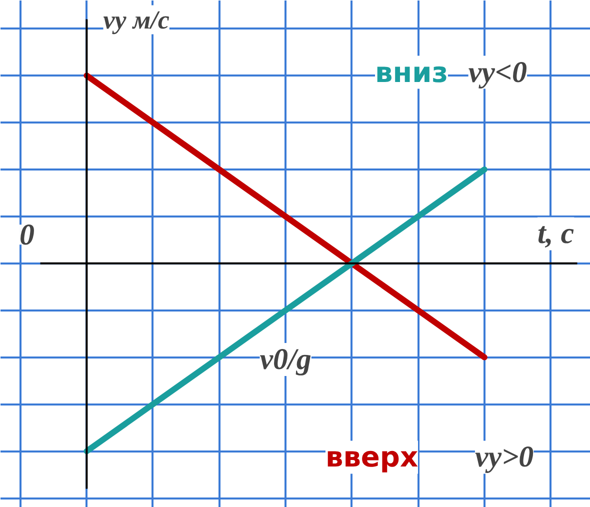  Describe the element at coordinates (498, 72) in the screenshot. I see `annotation: vy<0` at that location.